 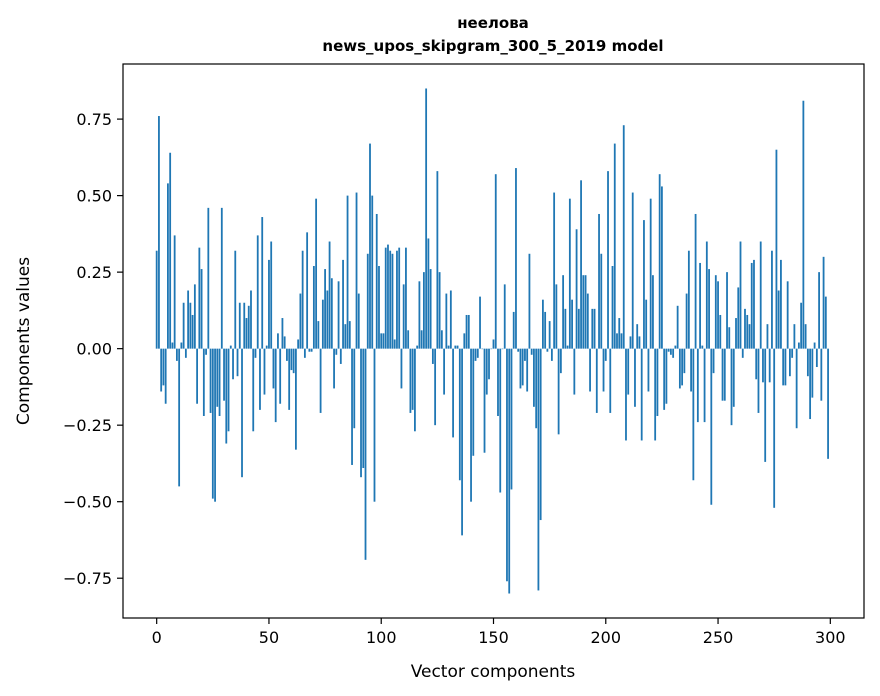 I want to click on x-tick-label-250: 250, so click(x=718, y=637).